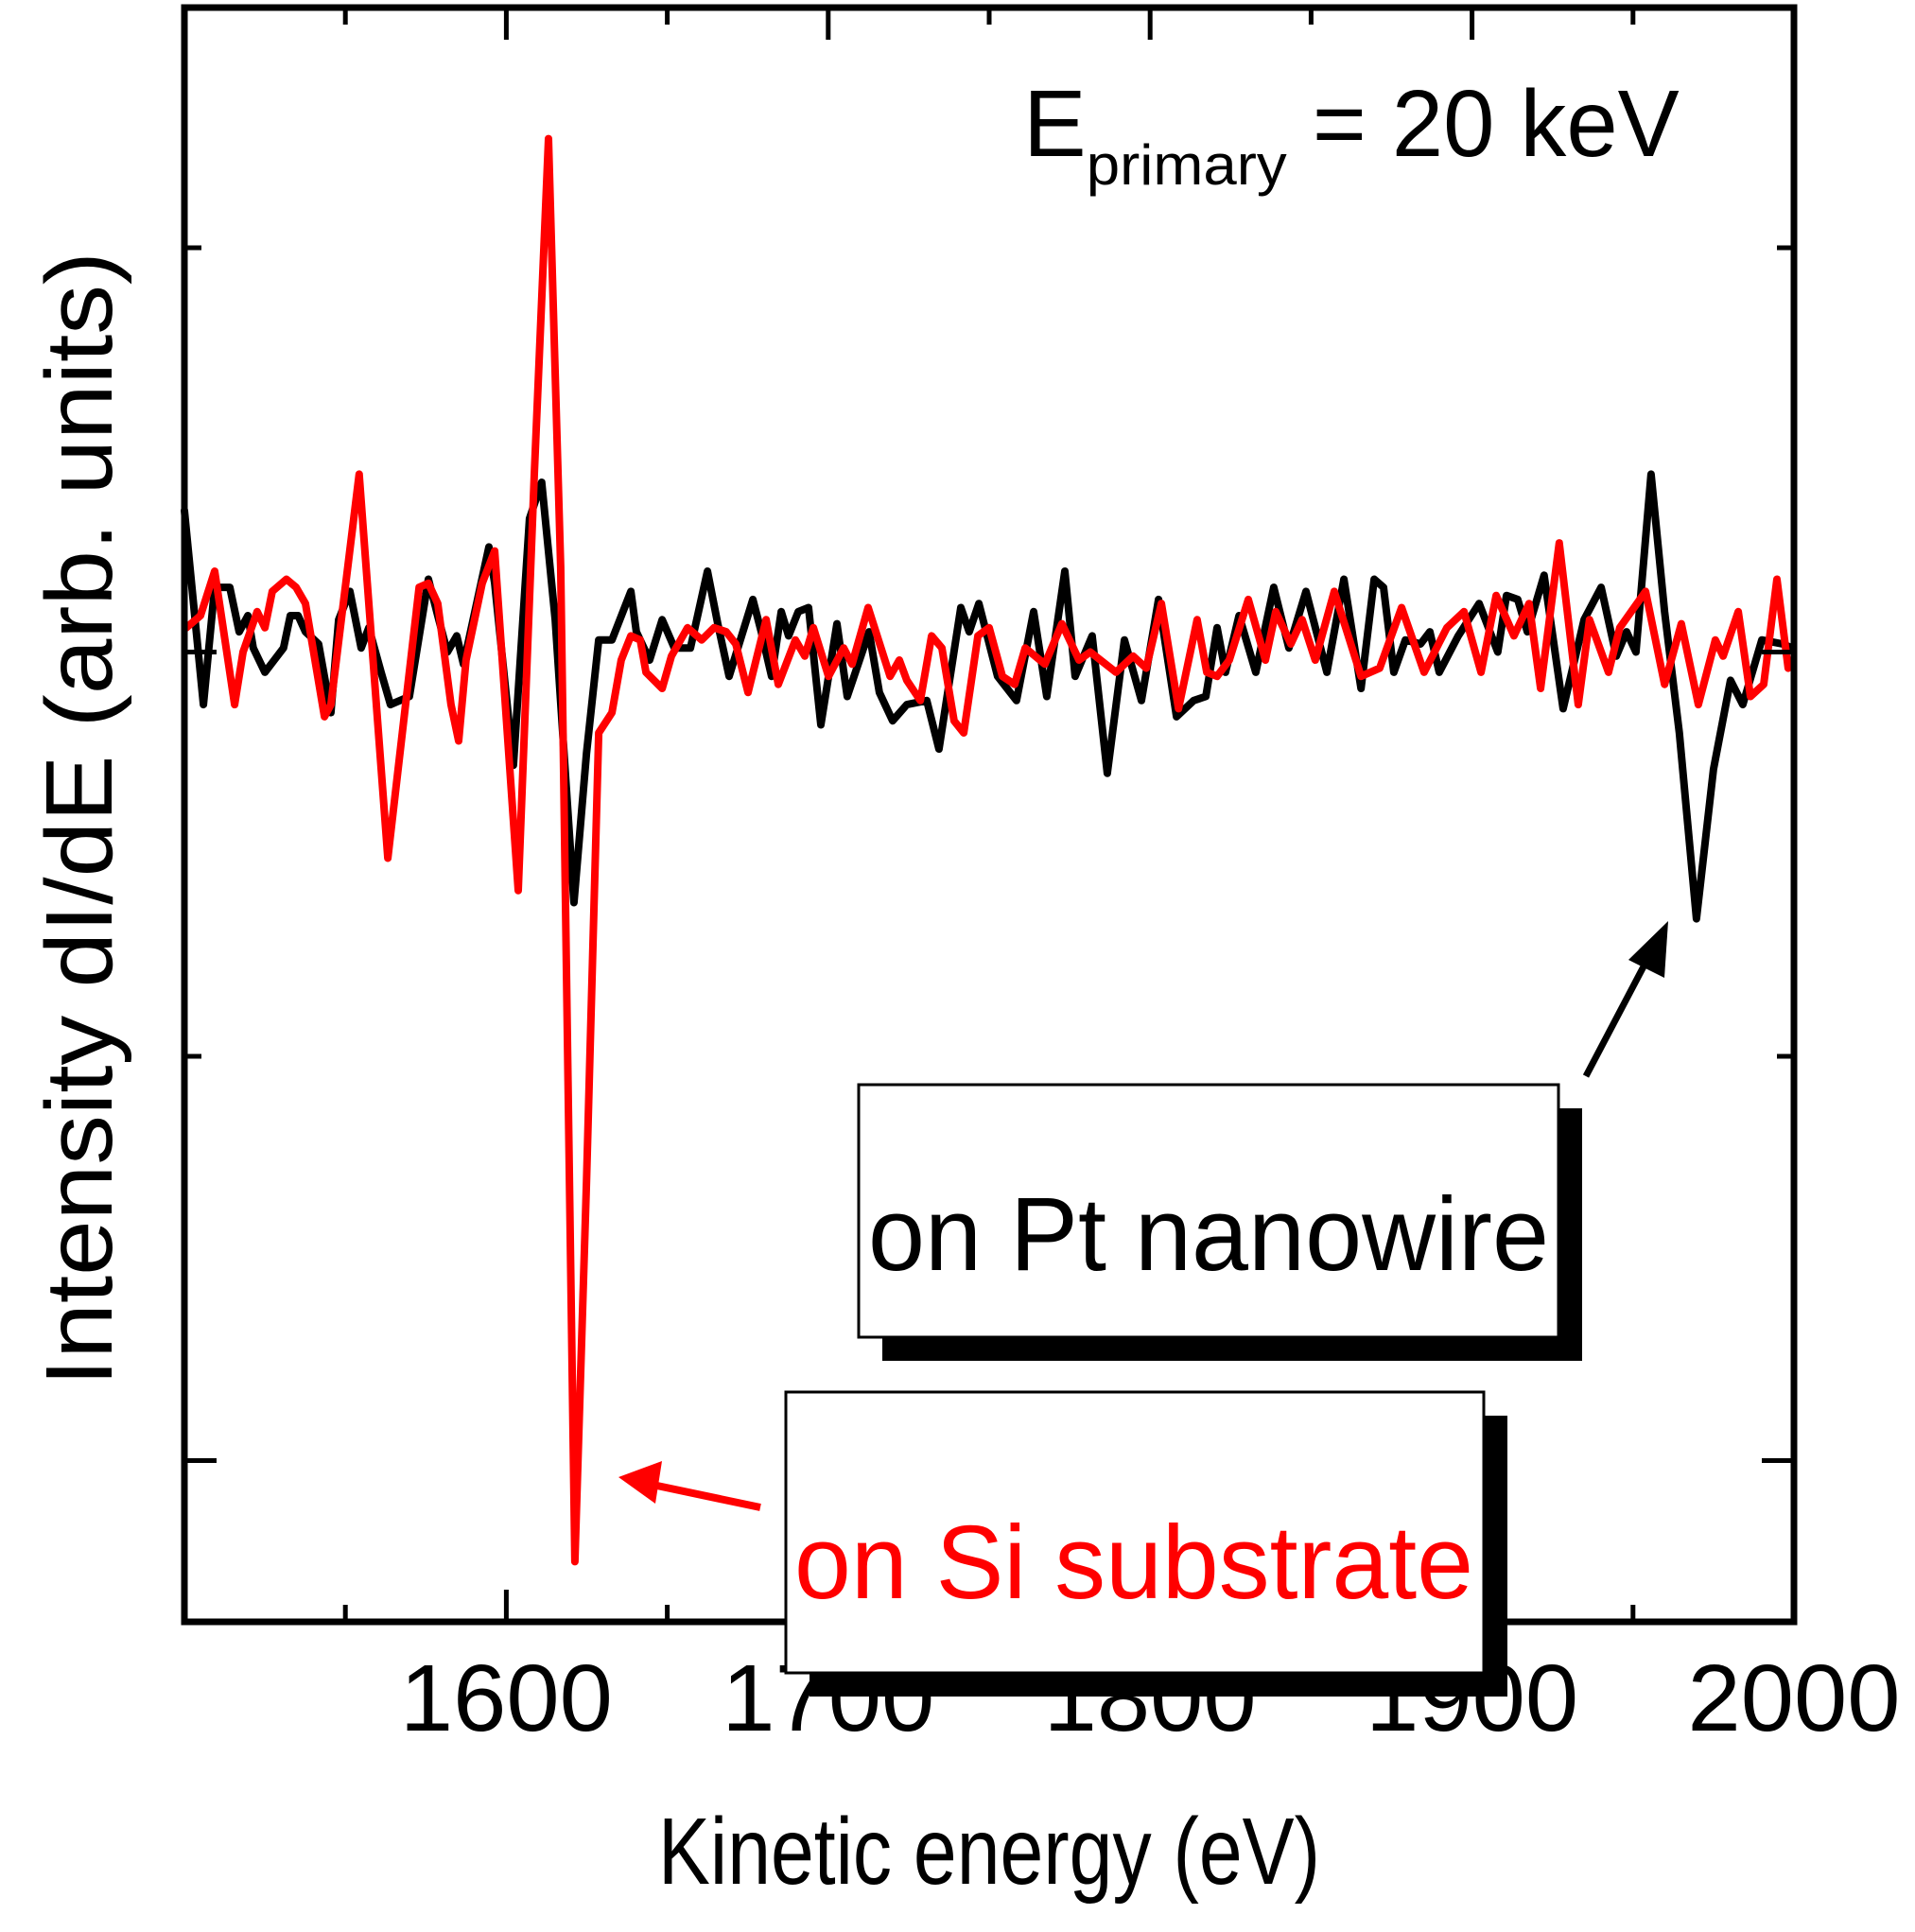  I want to click on arrow-si-head, so click(640, 1482).